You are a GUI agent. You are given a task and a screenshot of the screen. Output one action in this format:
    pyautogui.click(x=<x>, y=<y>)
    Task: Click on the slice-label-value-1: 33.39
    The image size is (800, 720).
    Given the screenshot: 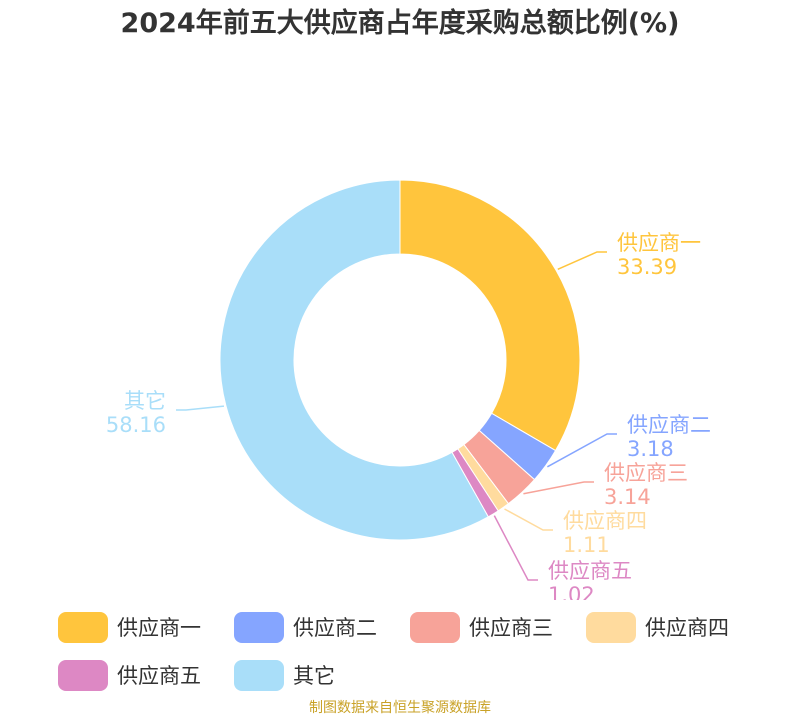 What is the action you would take?
    pyautogui.click(x=647, y=267)
    